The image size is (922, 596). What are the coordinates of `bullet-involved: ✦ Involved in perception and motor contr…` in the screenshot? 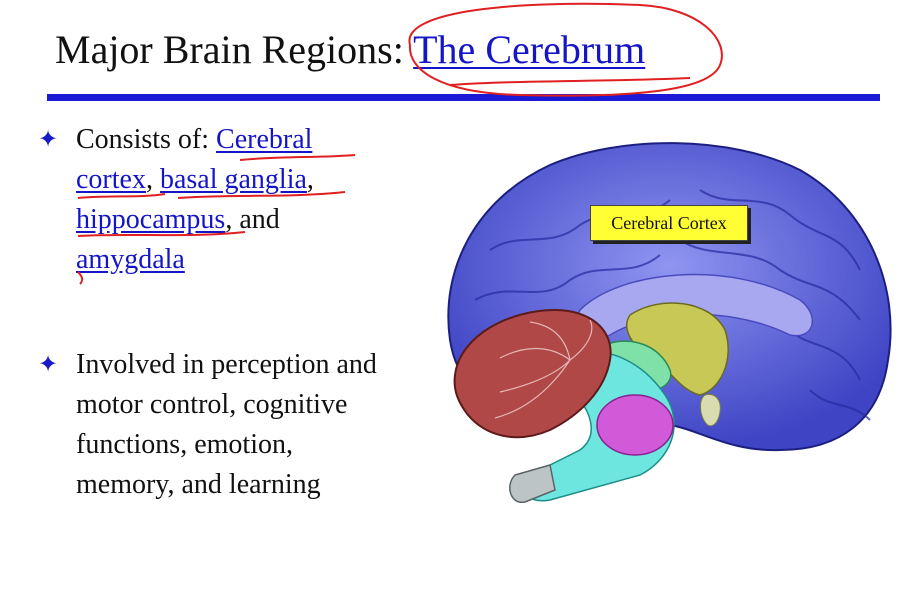 It's located at (208, 445).